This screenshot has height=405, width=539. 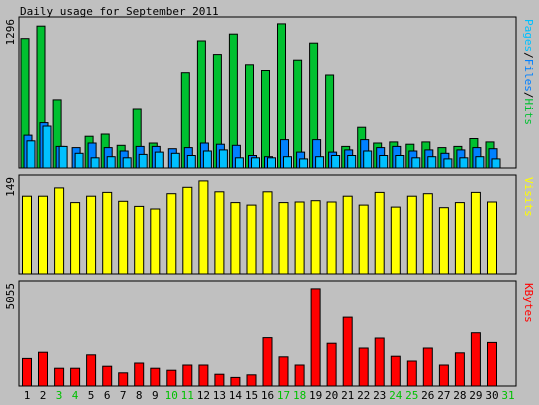 What do you see at coordinates (299, 395) in the screenshot?
I see `x-tick-label-day-18: 18` at bounding box center [299, 395].